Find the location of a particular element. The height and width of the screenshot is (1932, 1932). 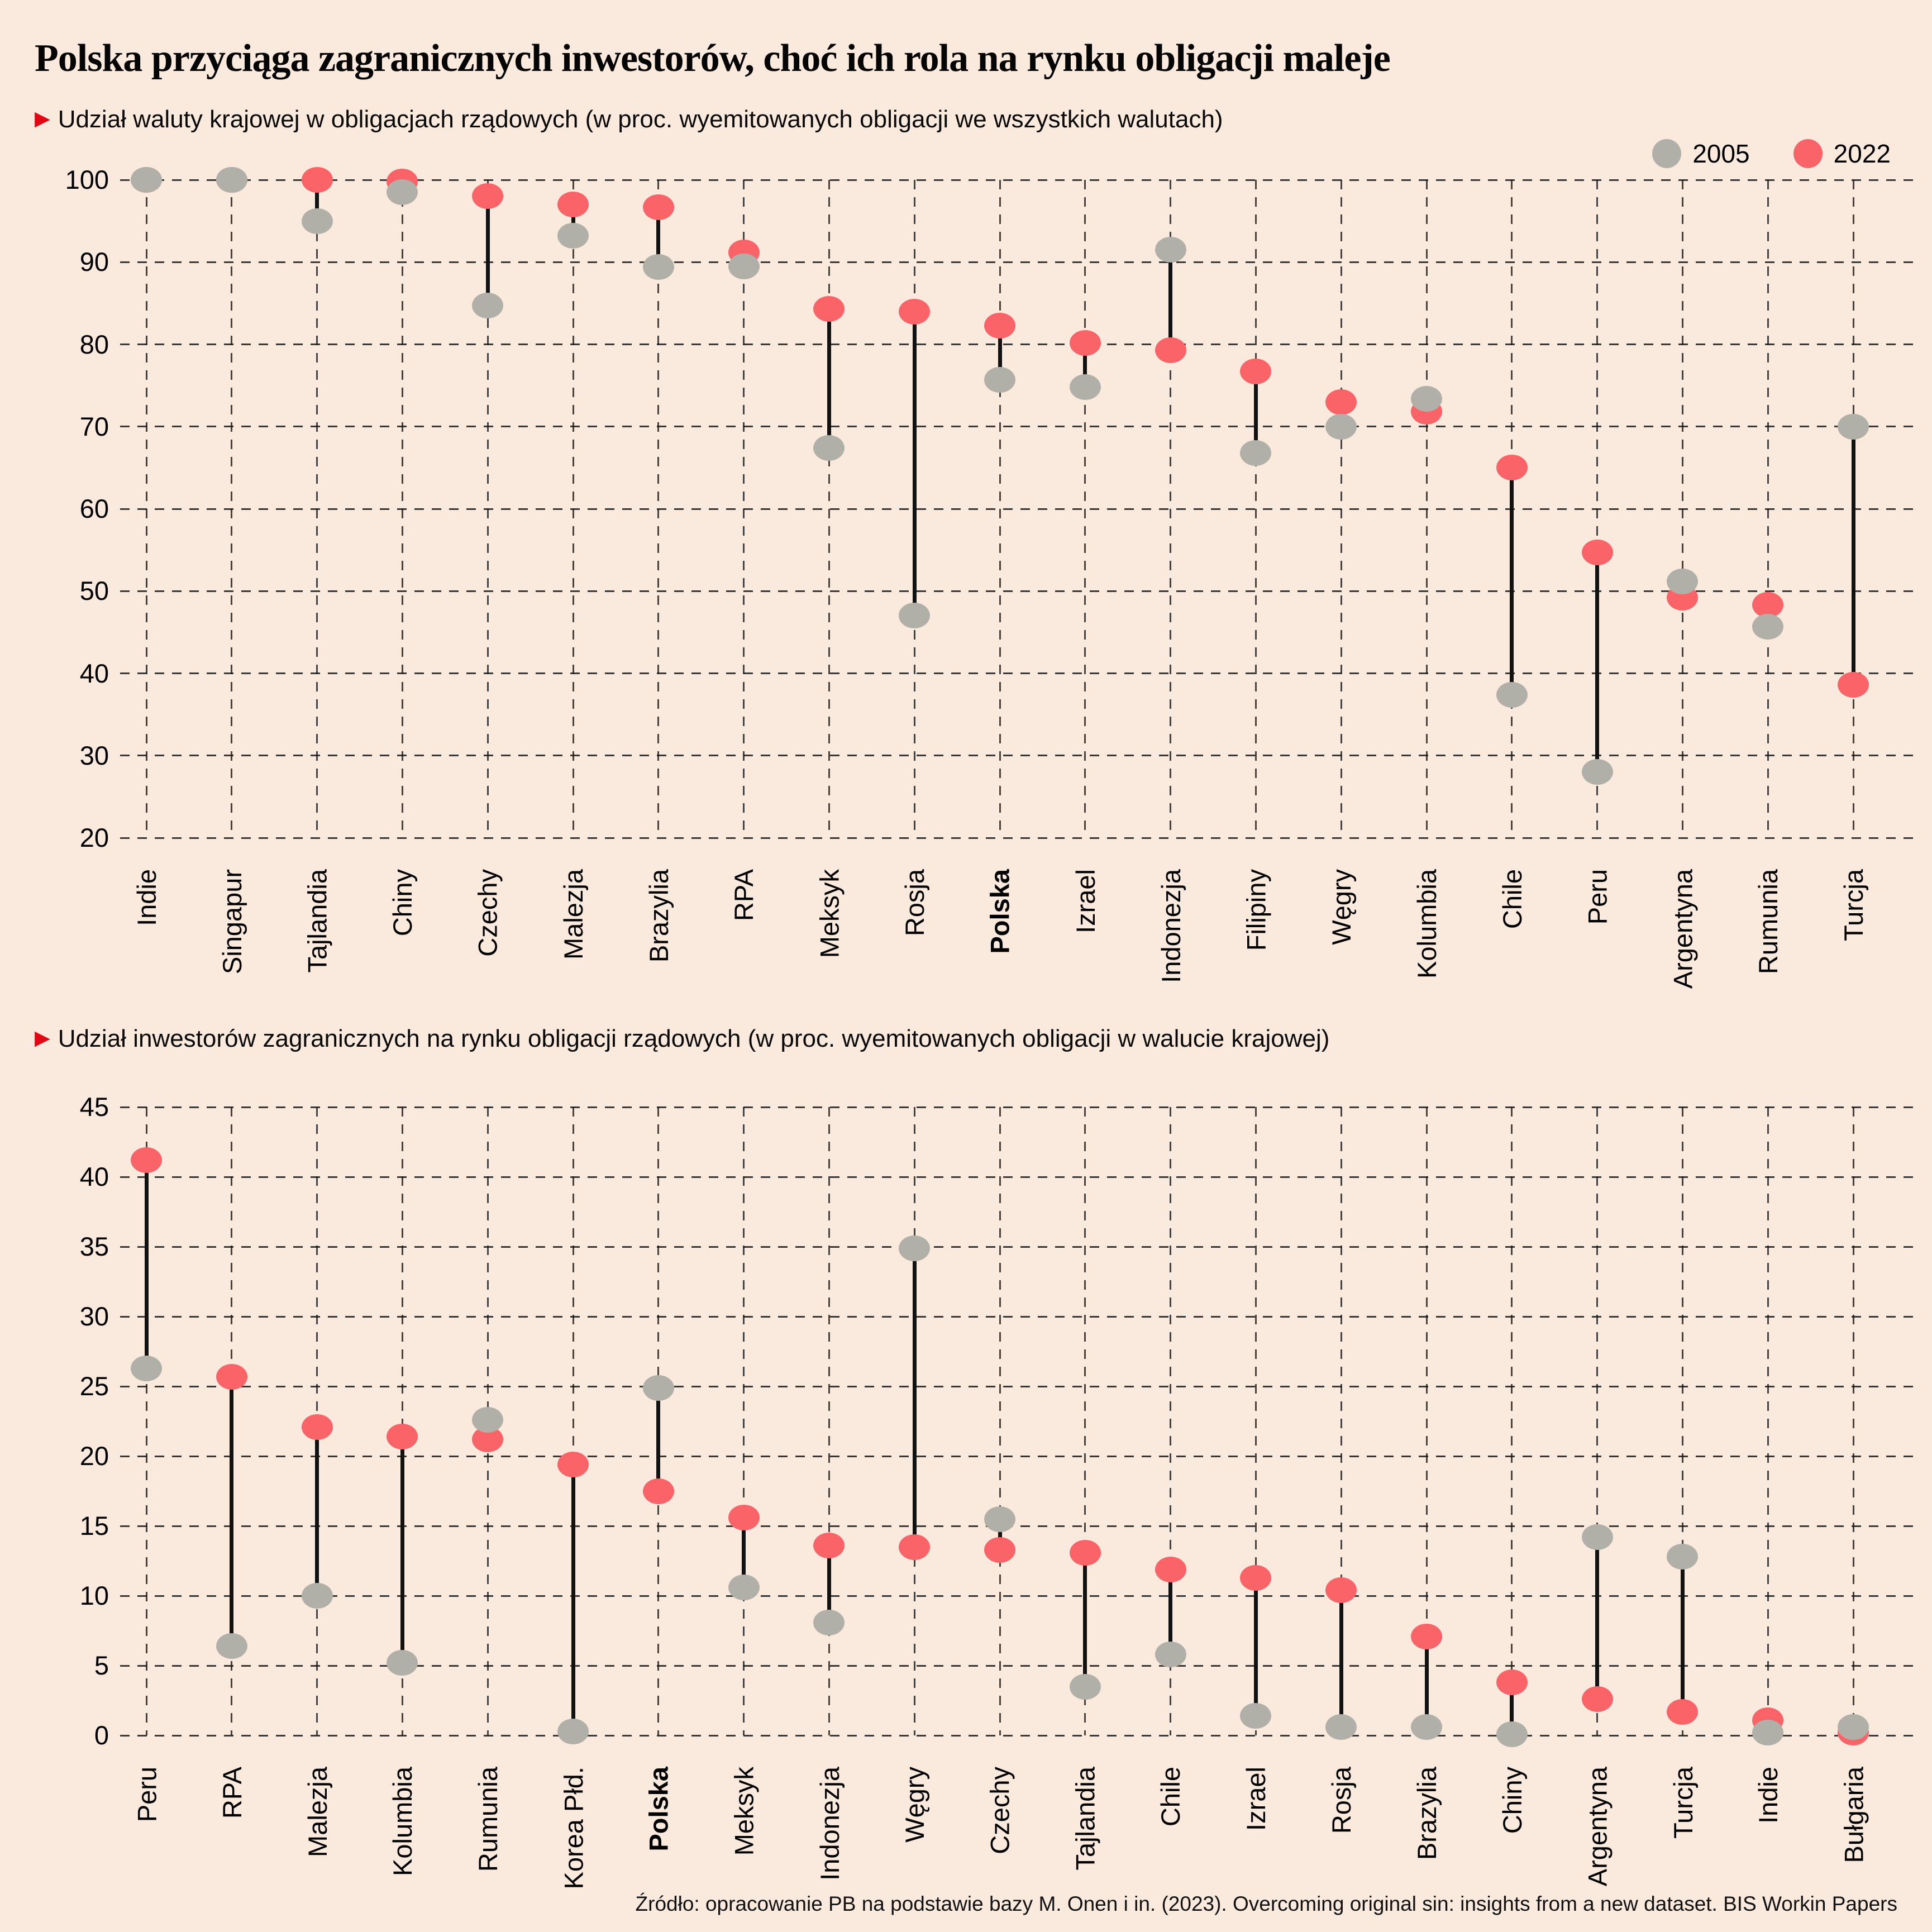

category-label-text: Kolumbia is located at coordinates (1427, 924).